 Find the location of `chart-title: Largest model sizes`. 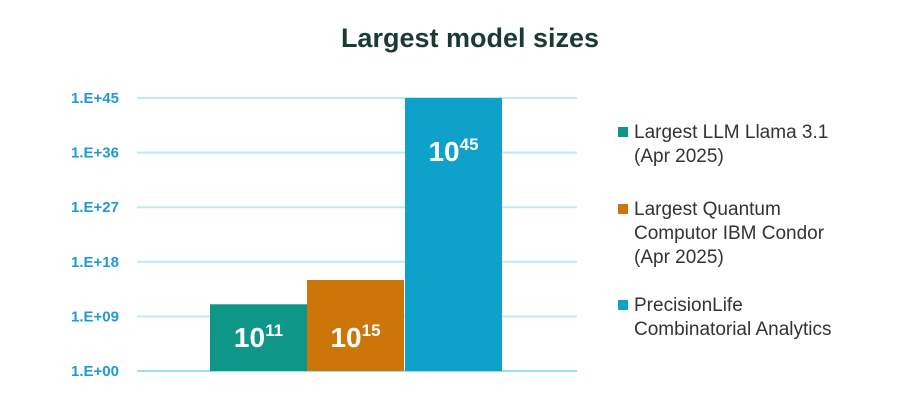

chart-title: Largest model sizes is located at coordinates (470, 38).